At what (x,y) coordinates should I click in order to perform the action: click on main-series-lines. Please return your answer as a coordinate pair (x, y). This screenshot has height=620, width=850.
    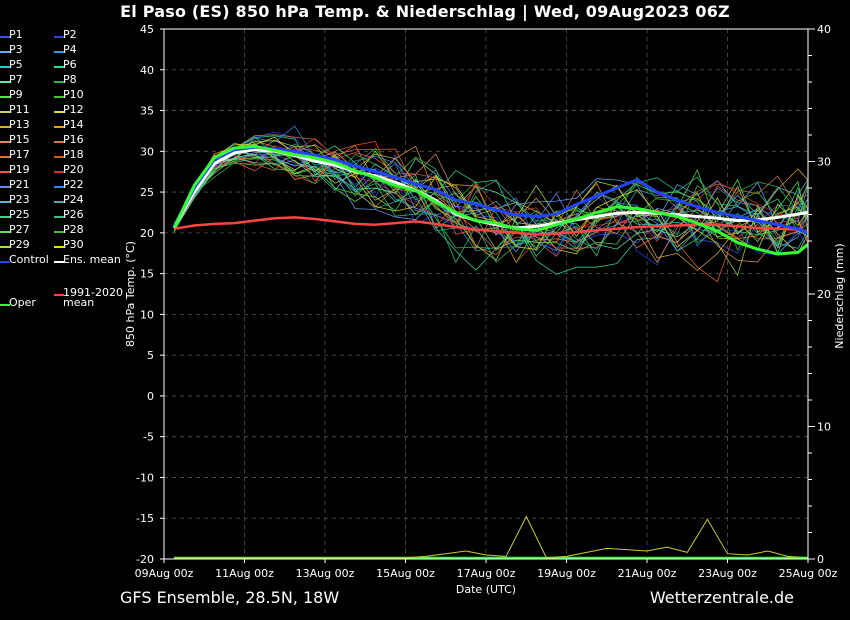
    Looking at the image, I should click on (490, 200).